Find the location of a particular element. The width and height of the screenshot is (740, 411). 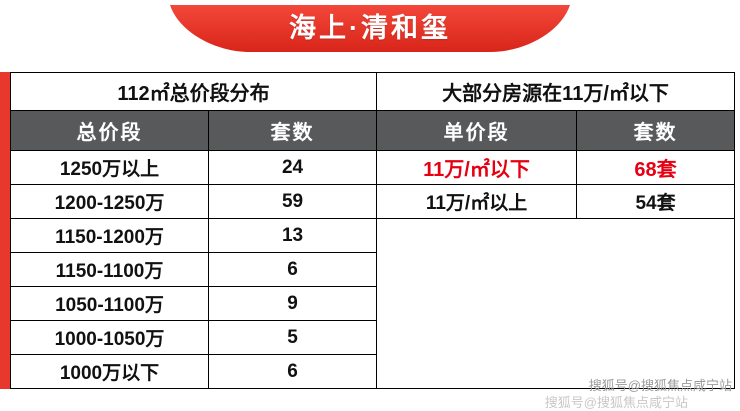

table-cell: 54套 is located at coordinates (656, 201).